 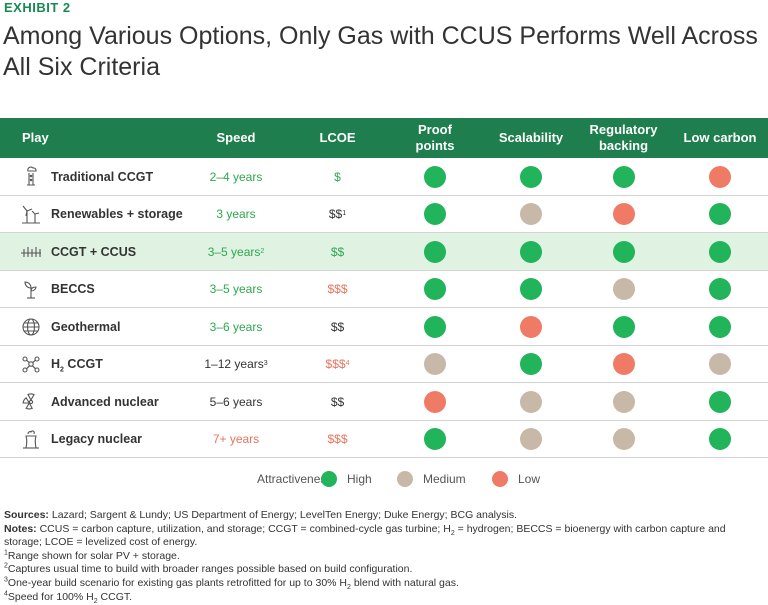 I want to click on legend-item-medium: Medium, so click(x=431, y=479).